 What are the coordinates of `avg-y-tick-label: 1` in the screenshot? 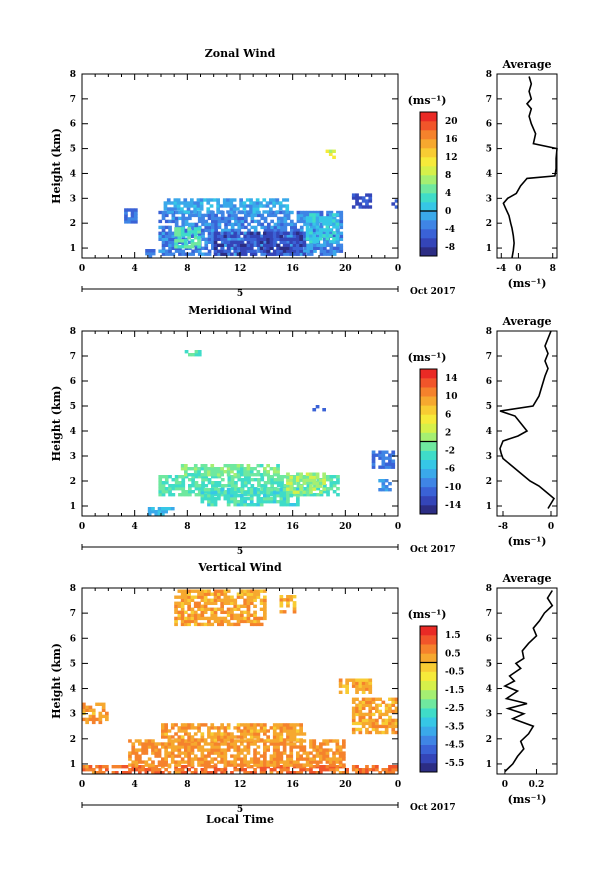 It's located at (489, 507).